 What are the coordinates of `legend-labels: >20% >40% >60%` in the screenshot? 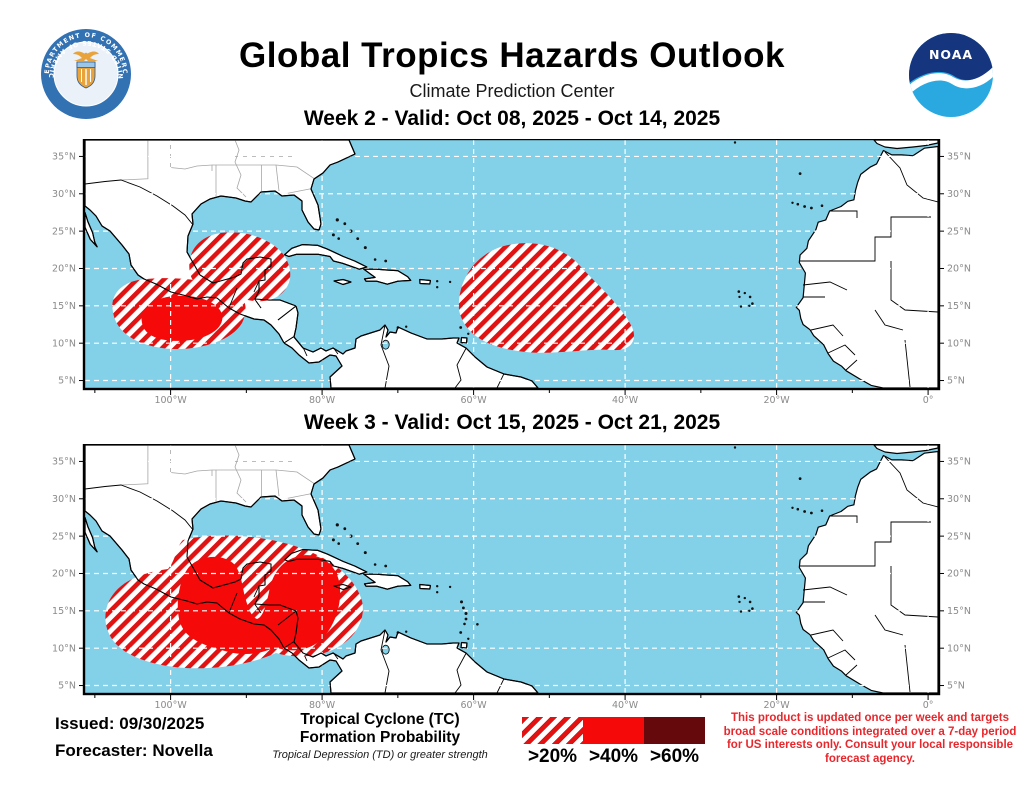 It's located at (613, 757).